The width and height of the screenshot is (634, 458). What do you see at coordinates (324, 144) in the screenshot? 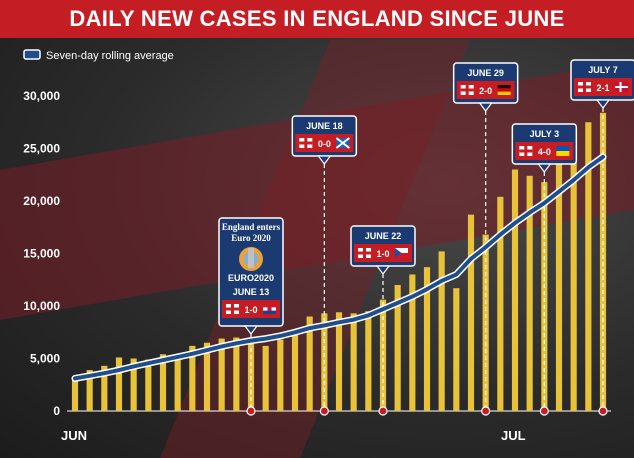
I see `match-score: 0-0` at bounding box center [324, 144].